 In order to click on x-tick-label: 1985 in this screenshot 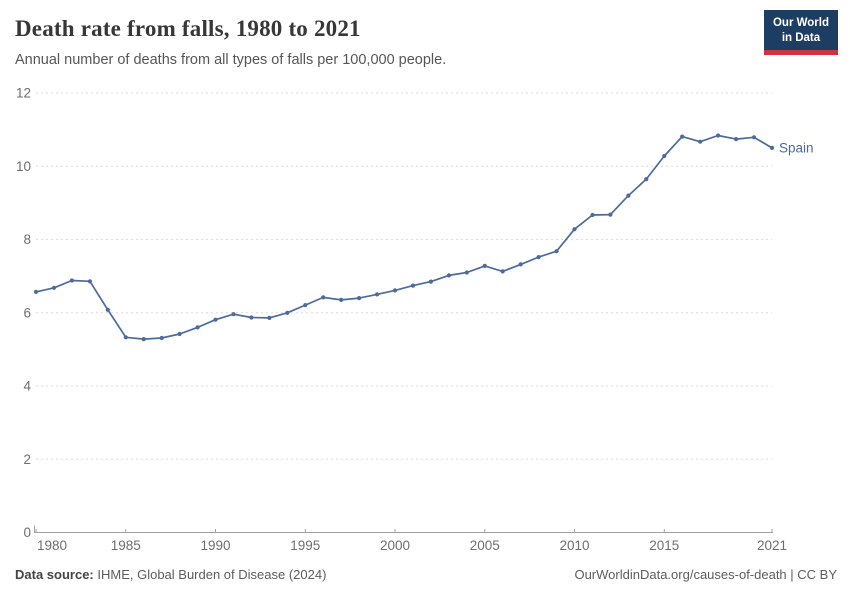, I will do `click(126, 545)`.